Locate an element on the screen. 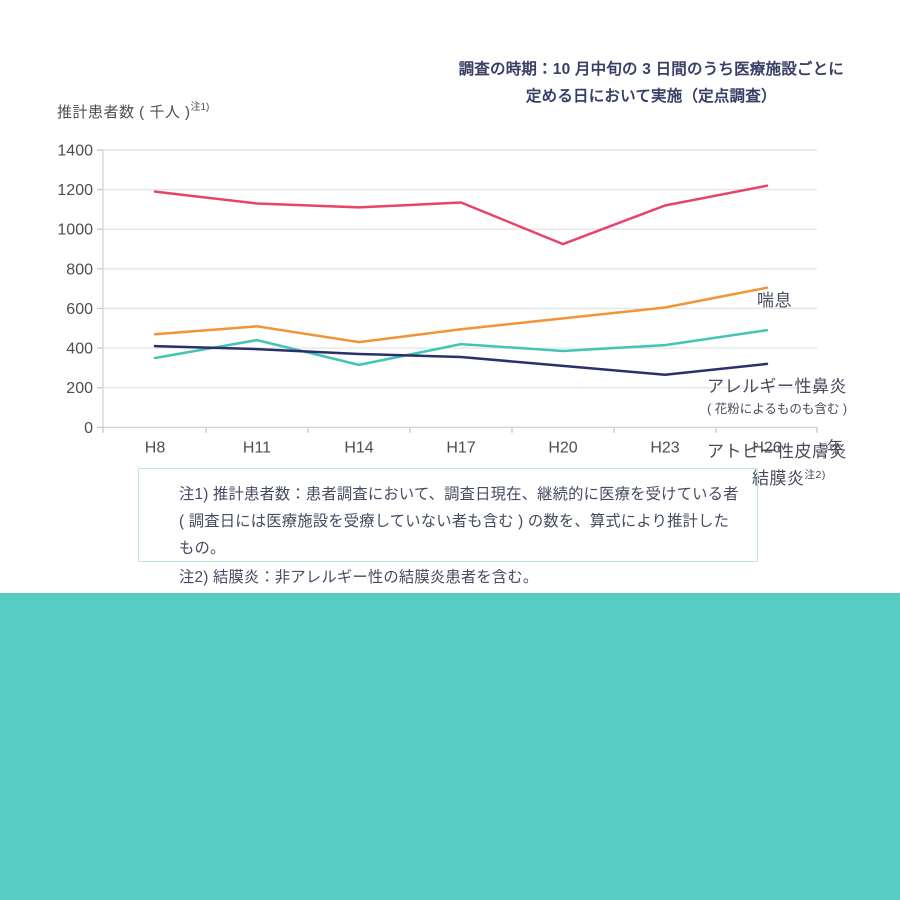 The width and height of the screenshot is (900, 900). footnote-1-line1: 注1) 推計患者数：患者調査において、調査日現在、継続的に医療を受けている者 is located at coordinates (459, 494).